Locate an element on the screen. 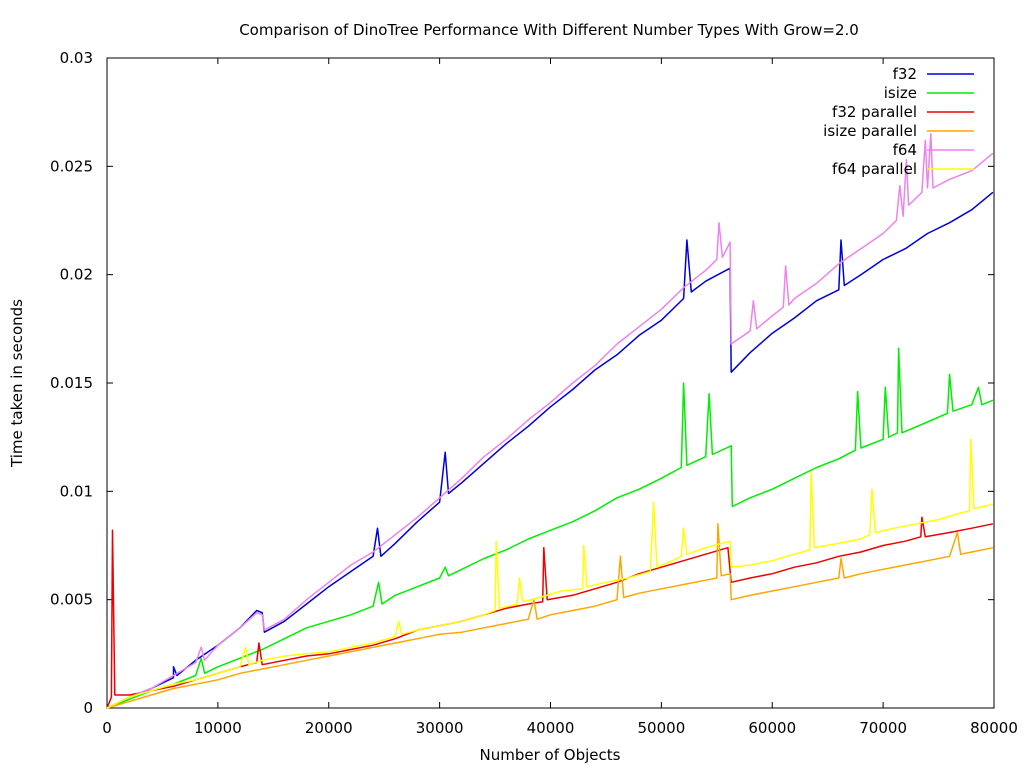 This screenshot has width=1024, height=768. legend-label: isize parallel is located at coordinates (870, 131).